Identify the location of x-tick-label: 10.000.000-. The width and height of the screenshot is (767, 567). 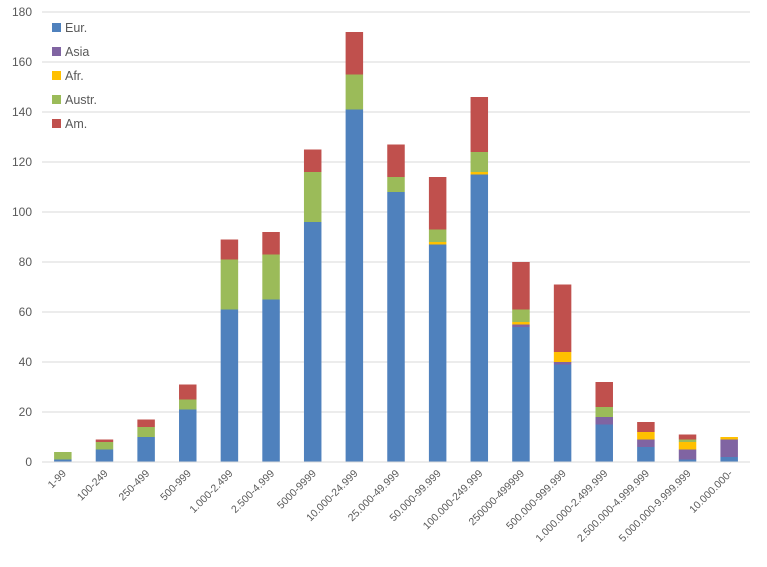
(711, 491).